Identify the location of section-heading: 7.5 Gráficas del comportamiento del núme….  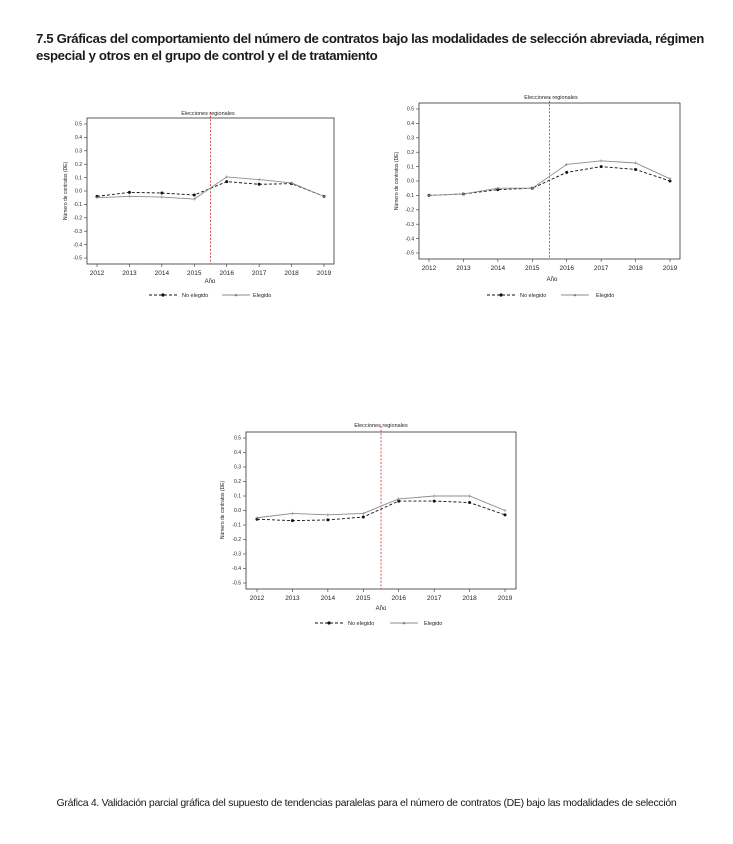
(370, 47).